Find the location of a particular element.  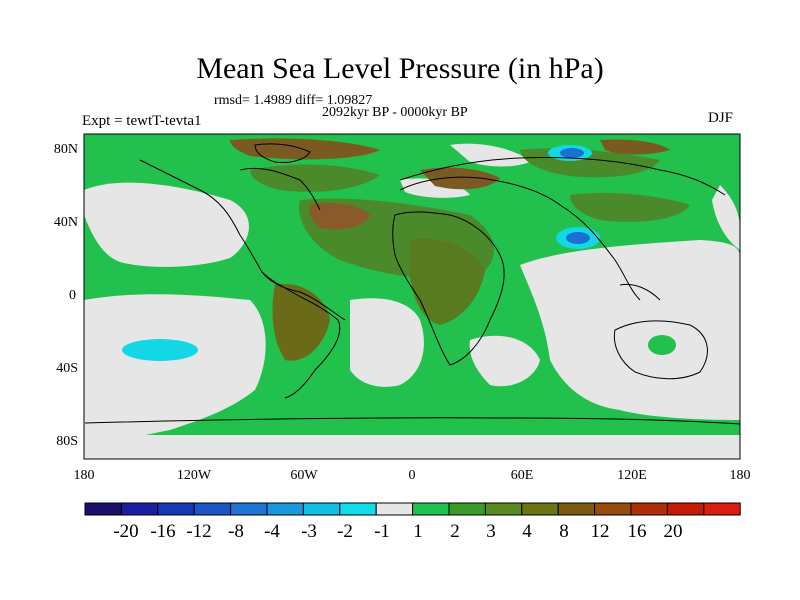

east-asia-positive is located at coordinates (630, 207).